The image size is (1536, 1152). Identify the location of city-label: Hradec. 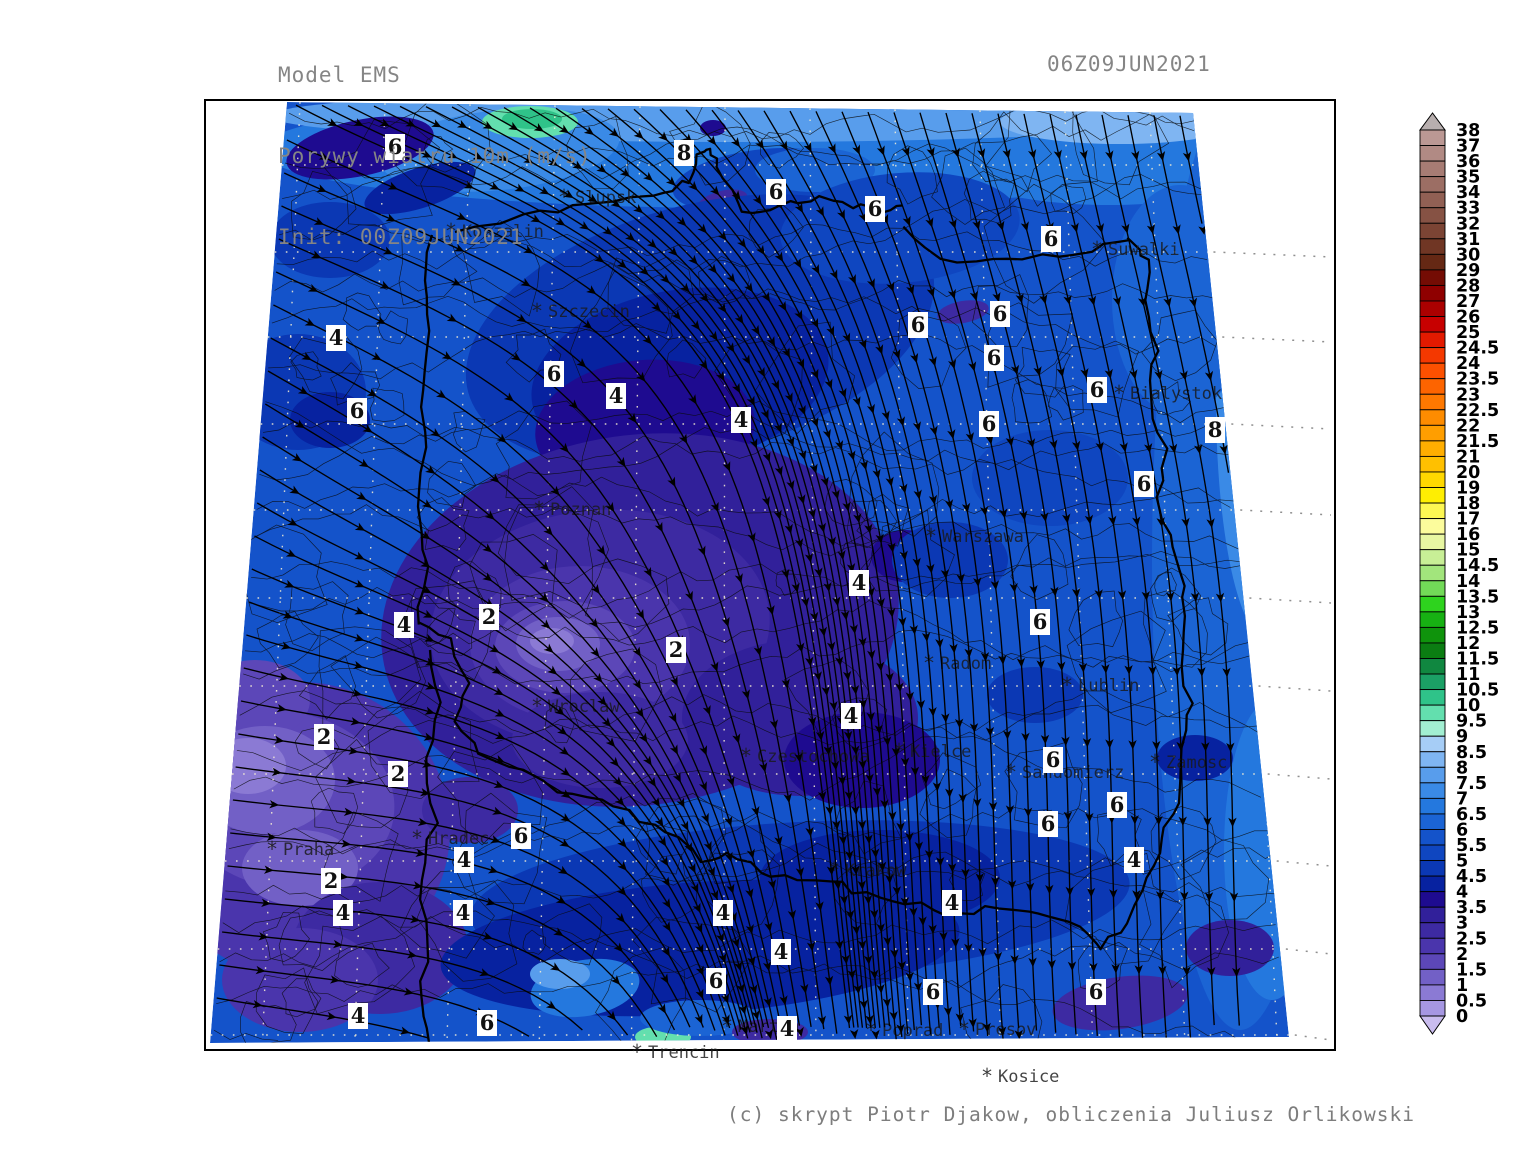
(458, 839).